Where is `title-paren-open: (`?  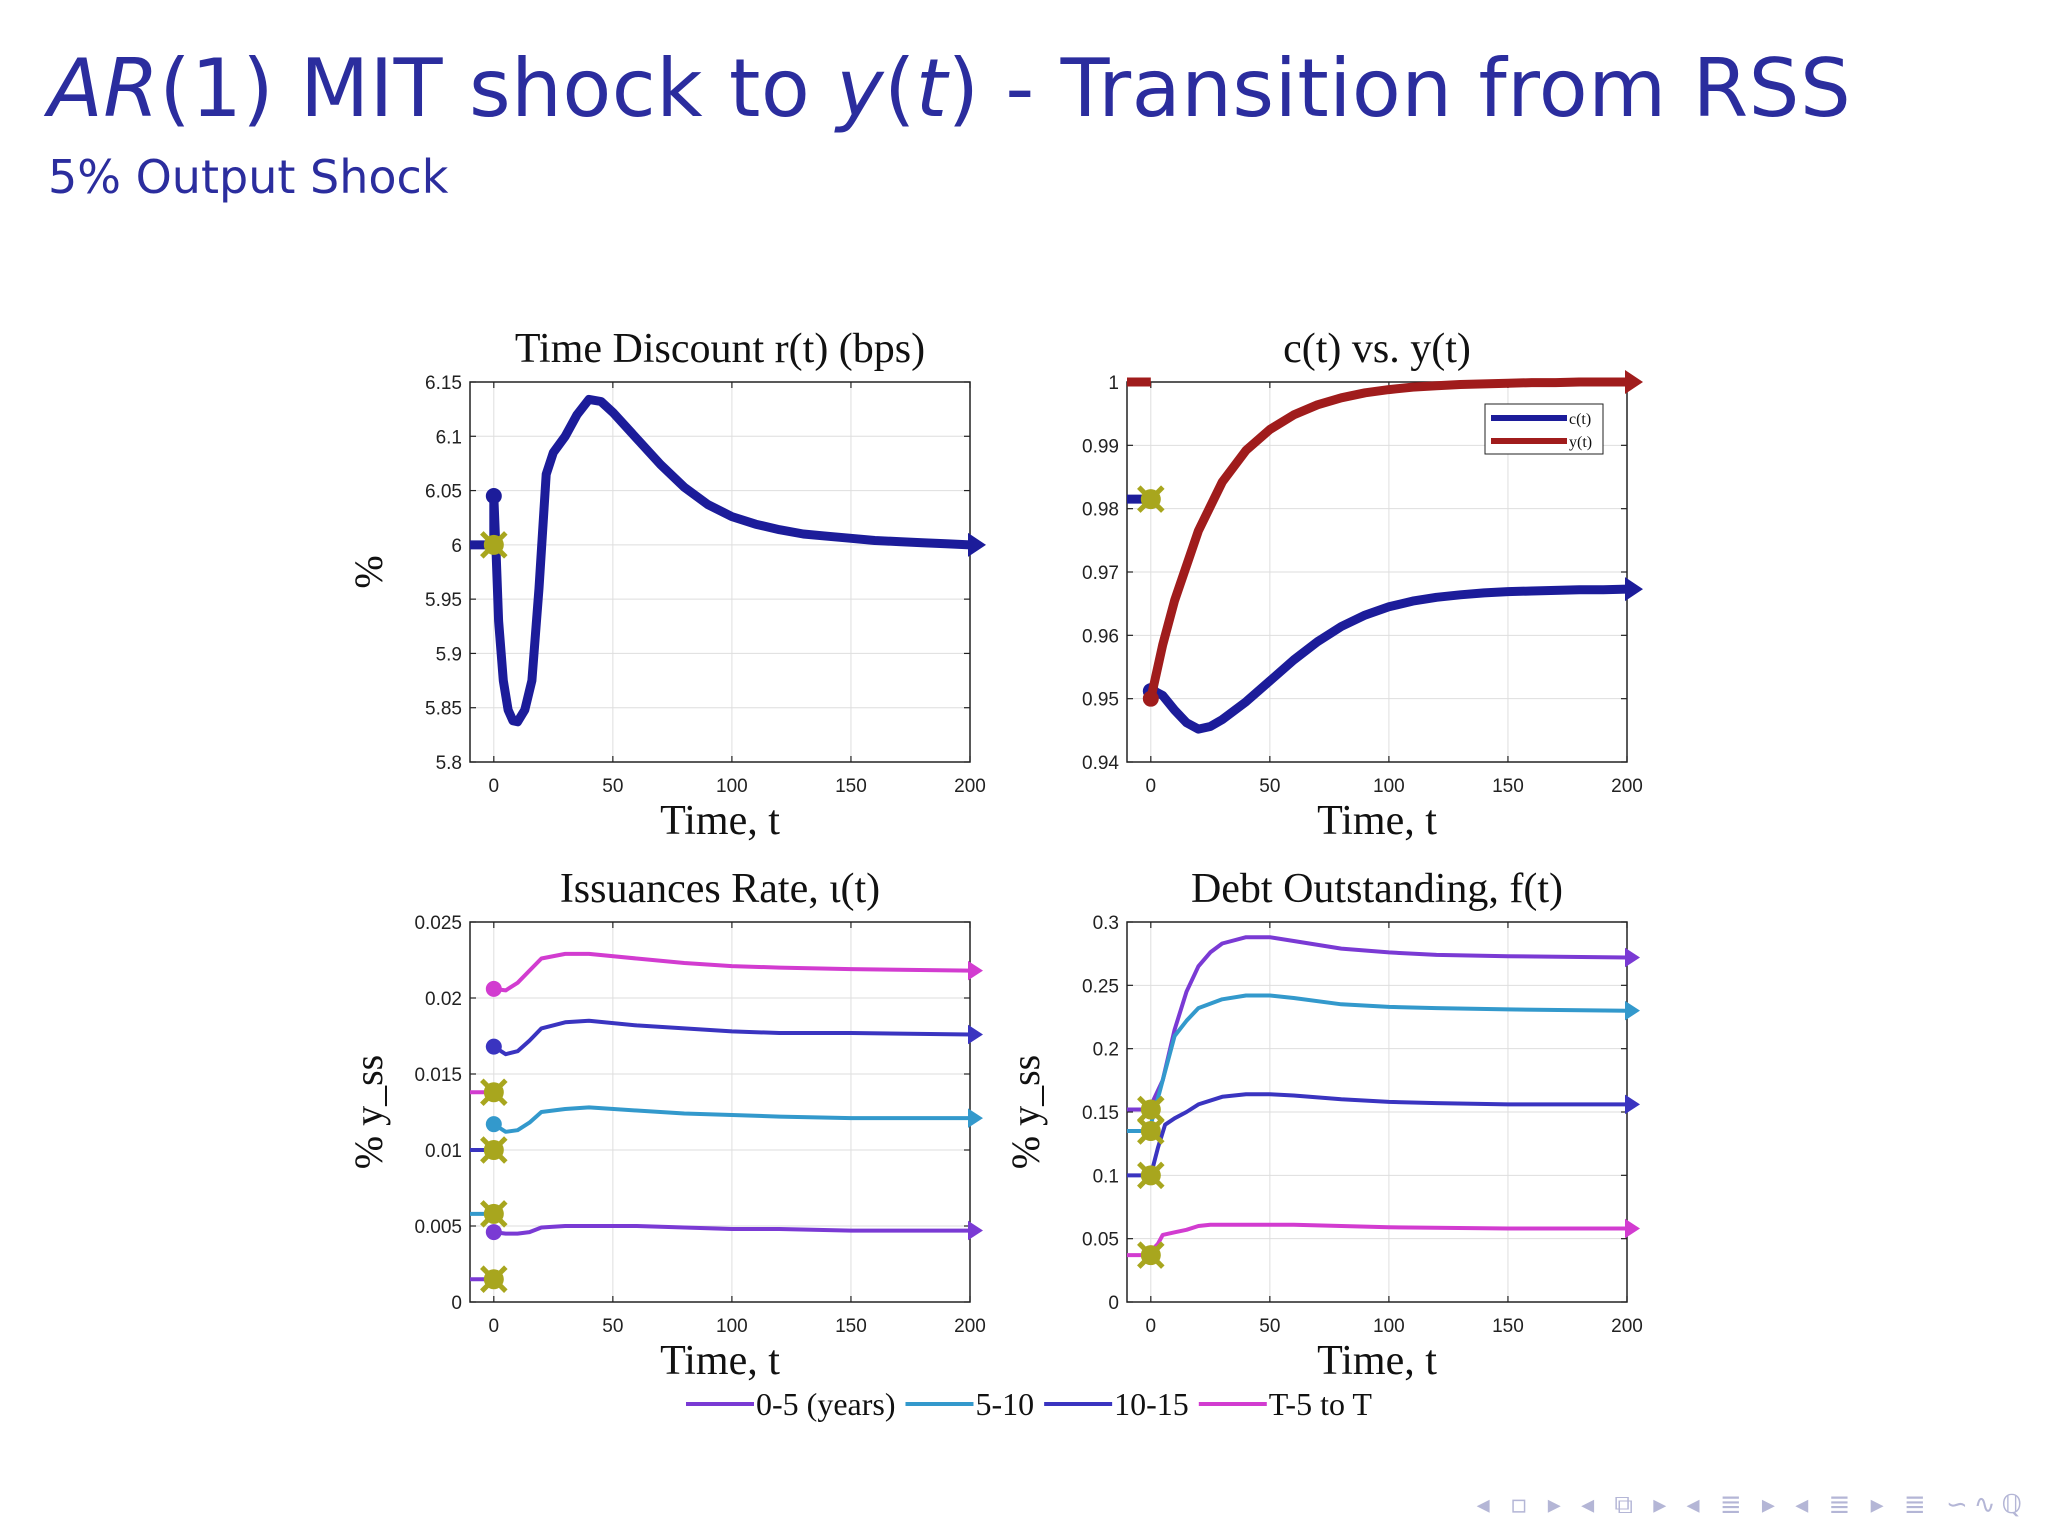 title-paren-open: ( is located at coordinates (900, 88).